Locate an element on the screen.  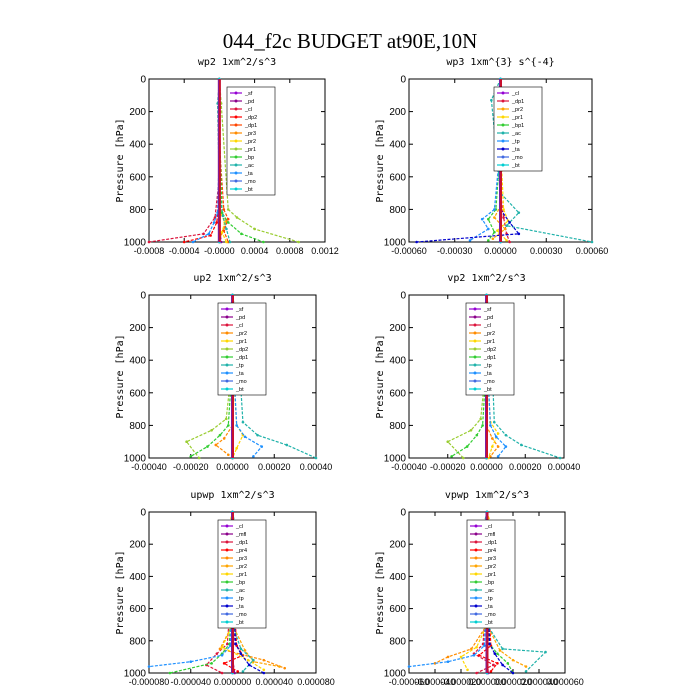
legend: _cl _dp1 _pr2 _pr1 _bp1 _ac _tp _ta _mo _bt is located at coordinates (518, 129).